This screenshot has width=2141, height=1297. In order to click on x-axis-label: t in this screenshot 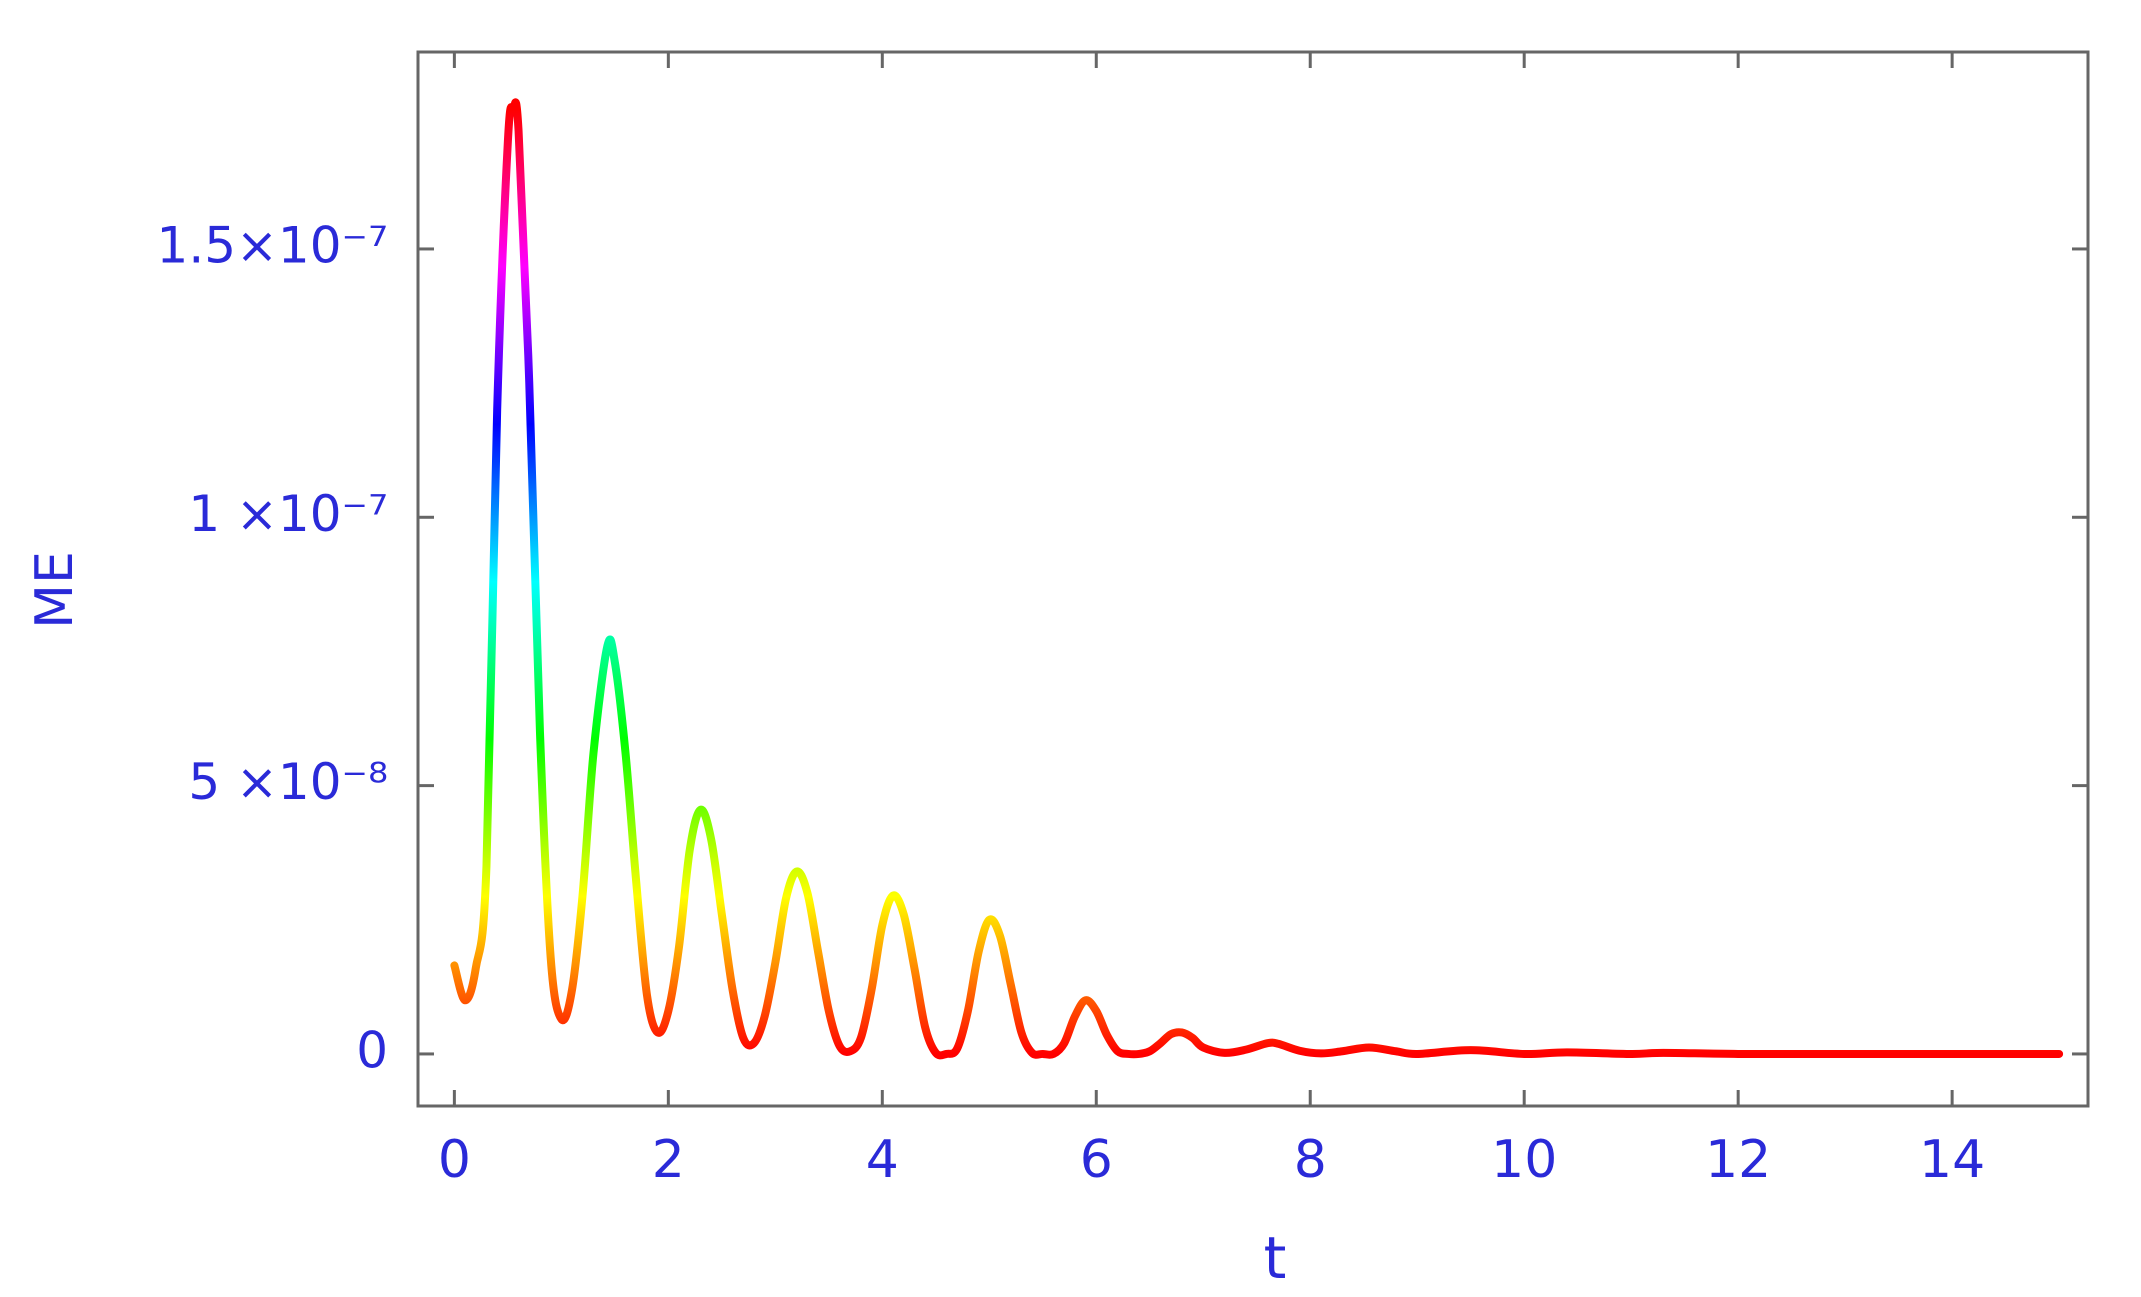, I will do `click(1275, 1258)`.